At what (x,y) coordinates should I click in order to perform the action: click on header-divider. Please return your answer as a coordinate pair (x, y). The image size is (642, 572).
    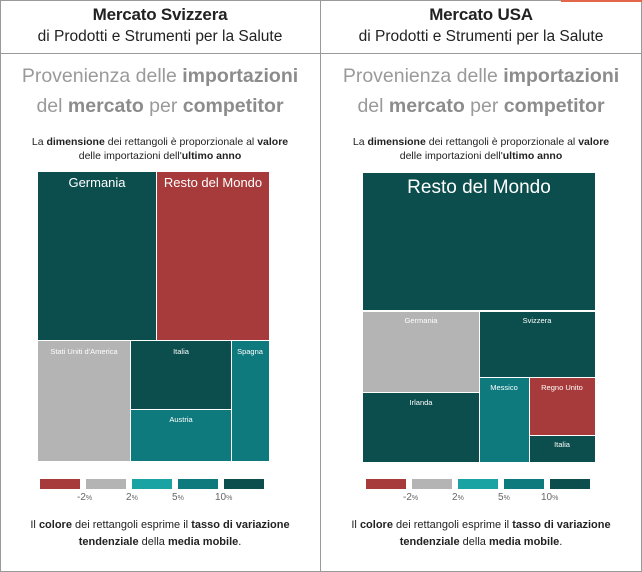
    Looking at the image, I should click on (321, 53).